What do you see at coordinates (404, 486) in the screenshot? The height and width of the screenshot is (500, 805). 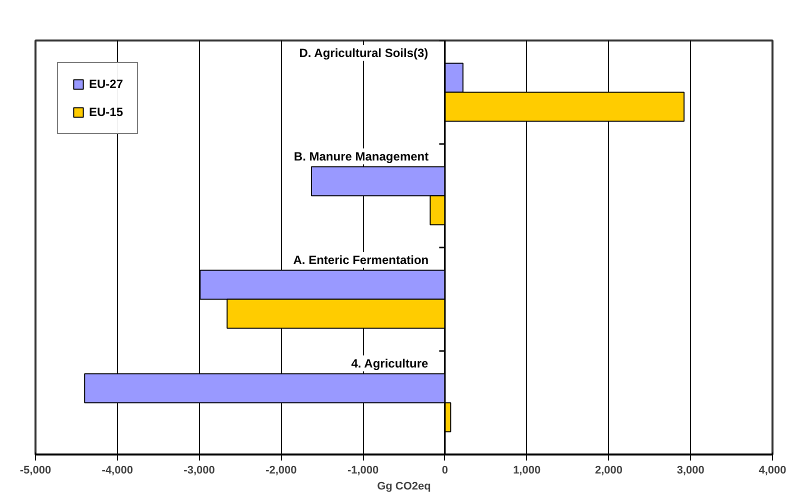 I see `x-axis-title: Gg CO2eq` at bounding box center [404, 486].